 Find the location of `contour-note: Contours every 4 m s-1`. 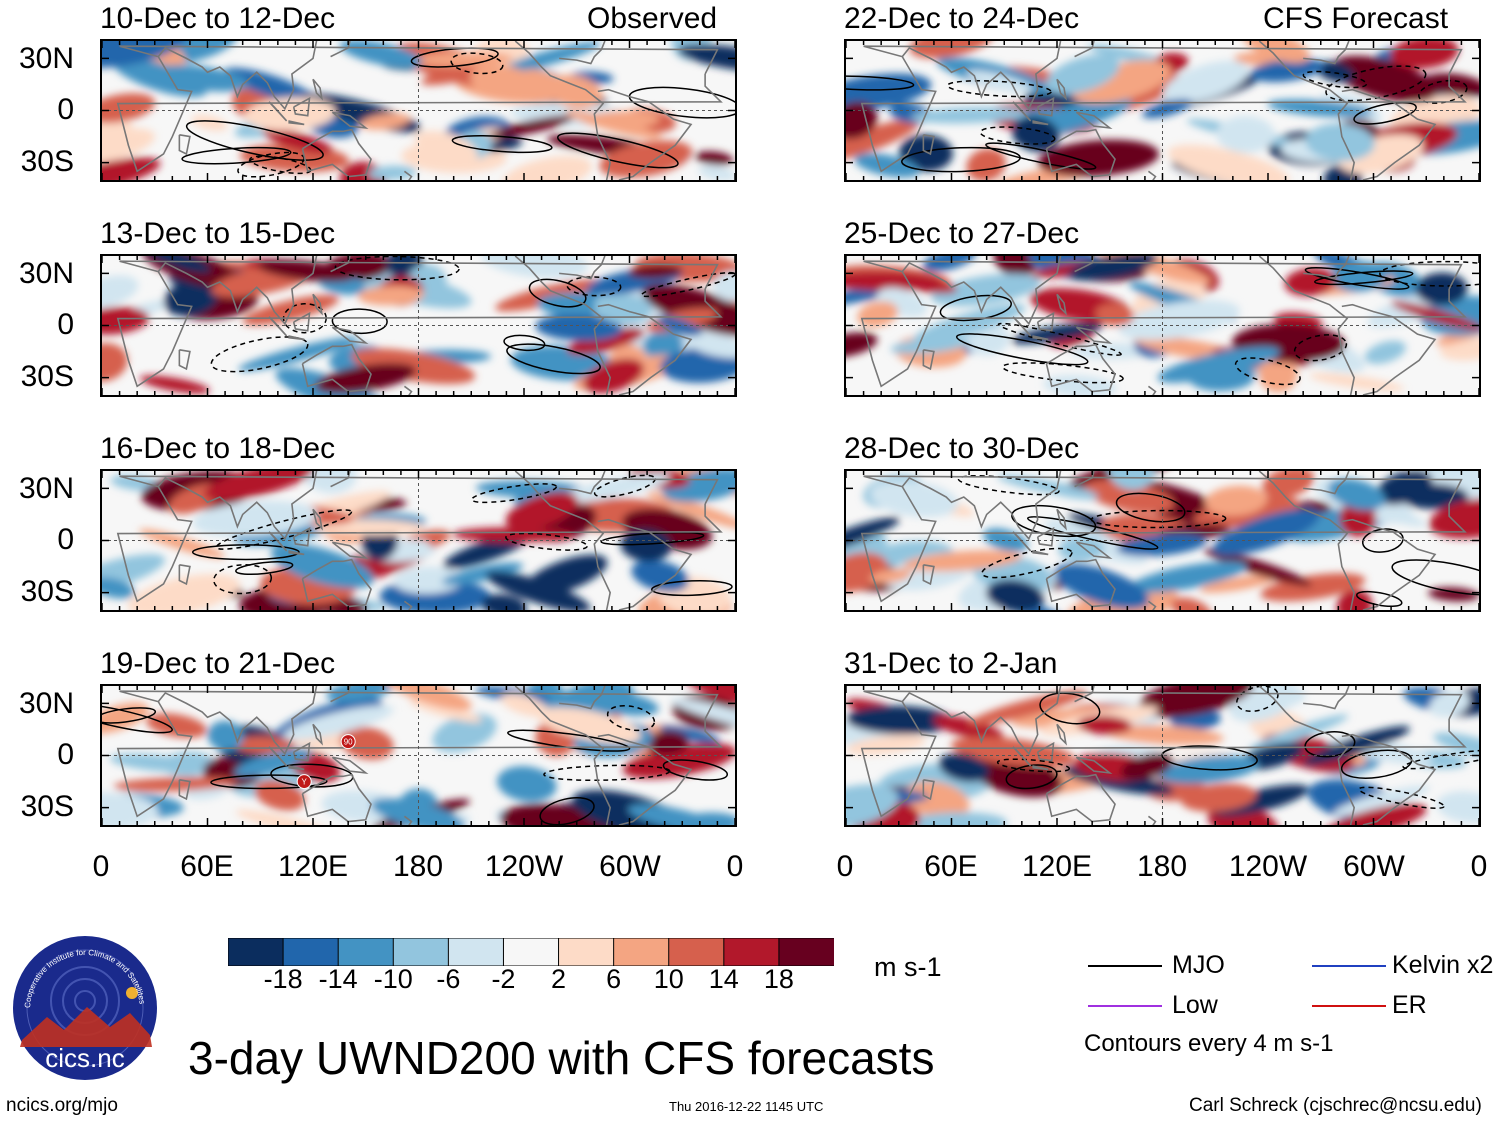

contour-note: Contours every 4 m s-1 is located at coordinates (1209, 1043).